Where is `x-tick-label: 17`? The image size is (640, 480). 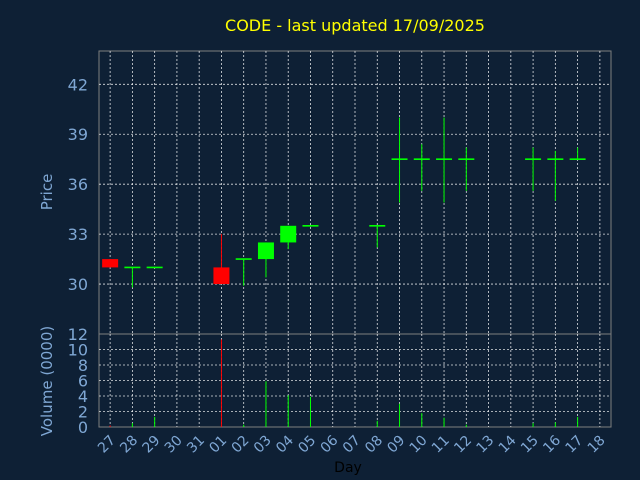
x-tick-label: 17 is located at coordinates (575, 445).